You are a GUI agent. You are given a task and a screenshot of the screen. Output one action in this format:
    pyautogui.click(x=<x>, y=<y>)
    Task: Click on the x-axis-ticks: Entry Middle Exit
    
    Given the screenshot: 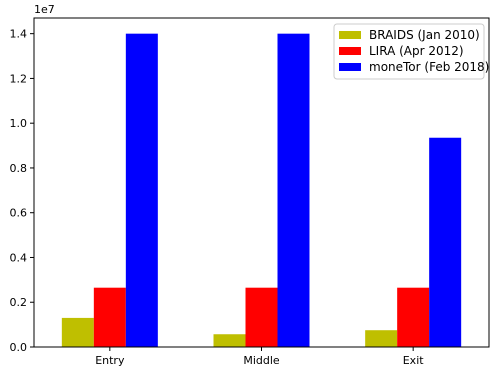 What is the action you would take?
    pyautogui.click(x=259, y=357)
    